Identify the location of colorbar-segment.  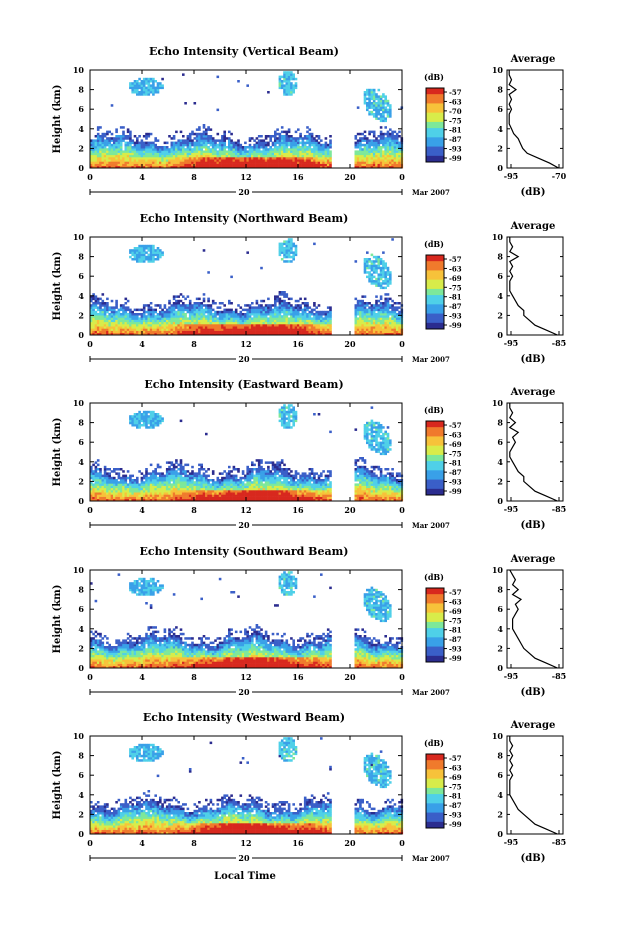
(435, 139).